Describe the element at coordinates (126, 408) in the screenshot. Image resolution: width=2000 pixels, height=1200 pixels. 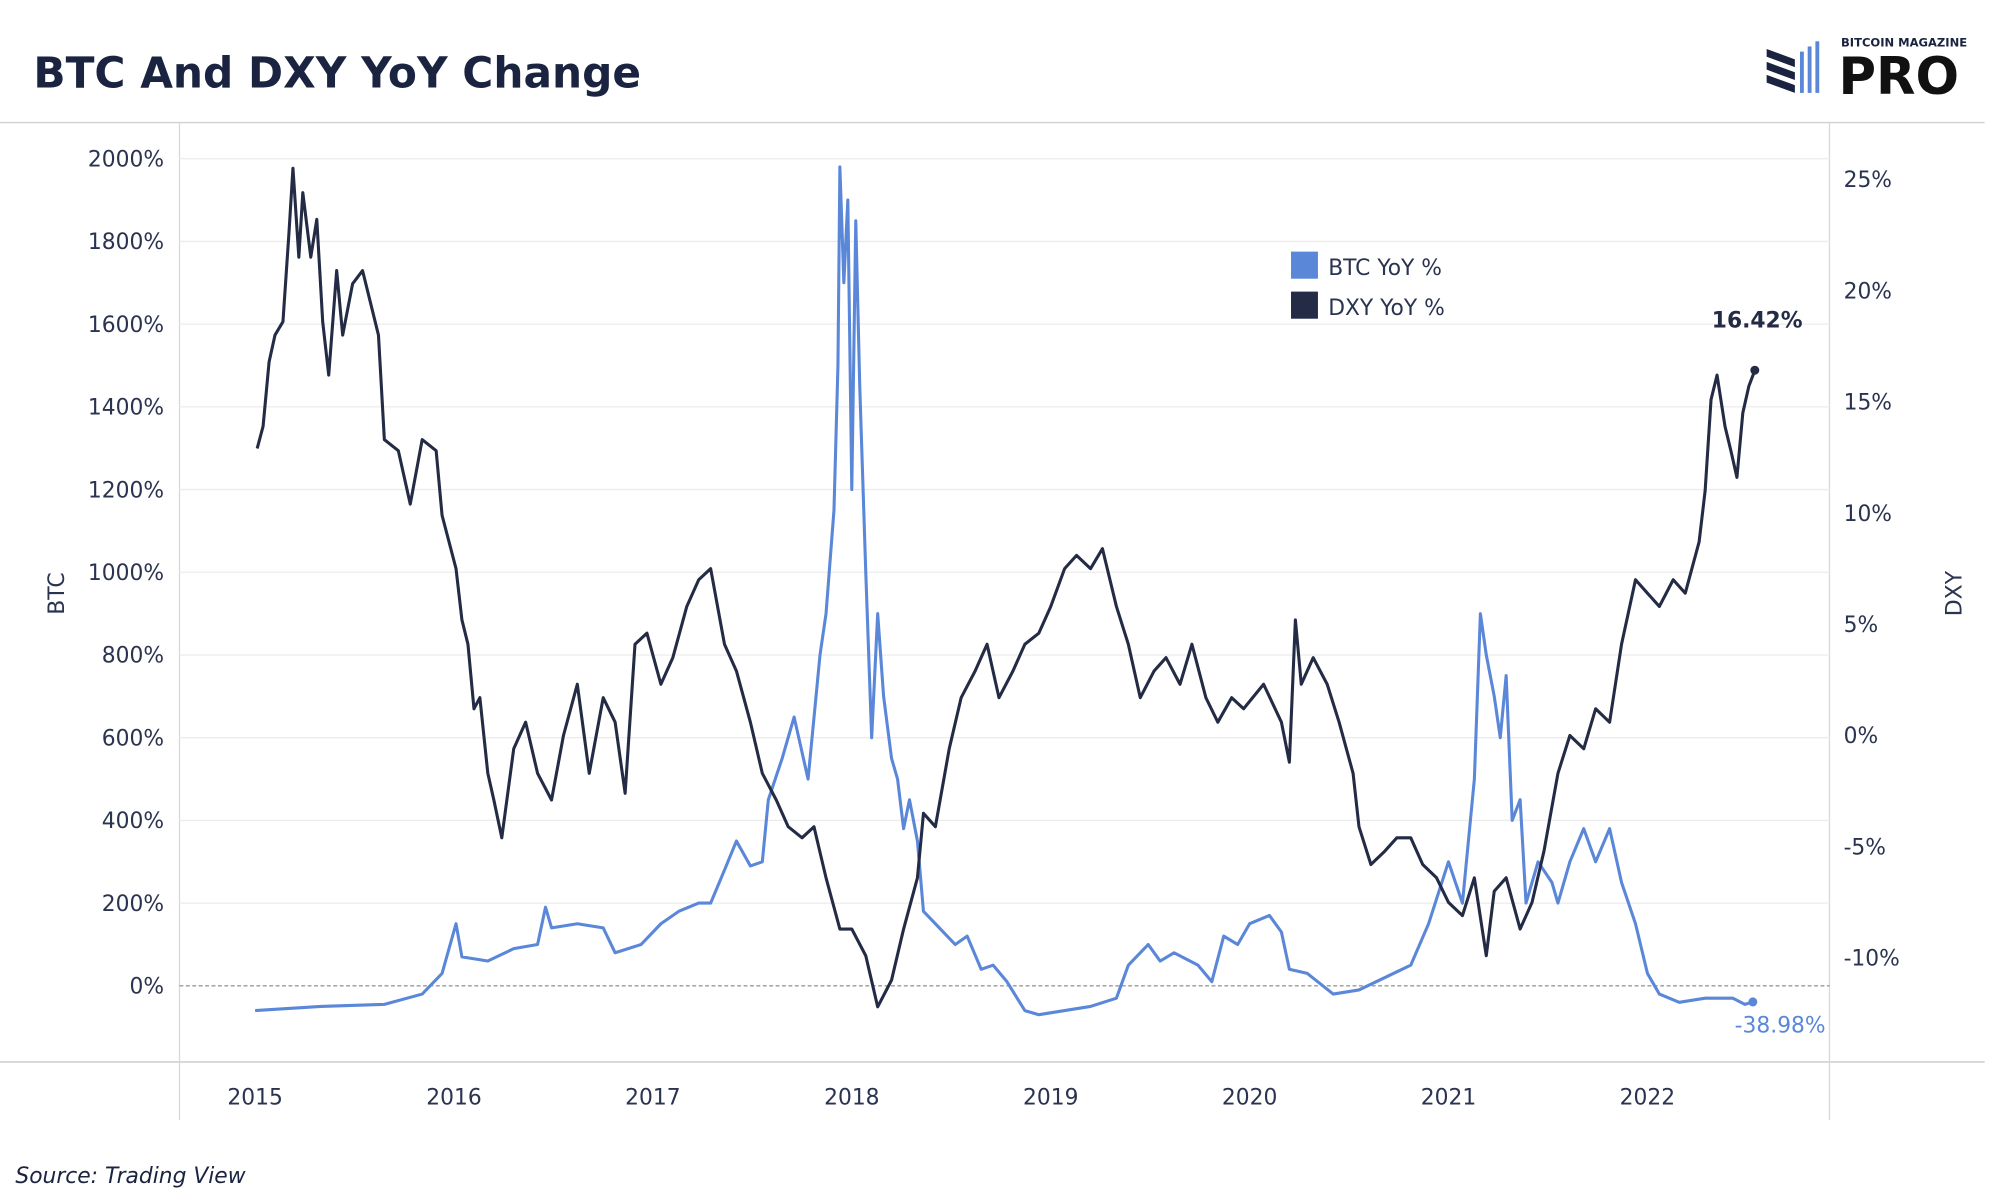
I see `left-tick-label: 1400%` at that location.